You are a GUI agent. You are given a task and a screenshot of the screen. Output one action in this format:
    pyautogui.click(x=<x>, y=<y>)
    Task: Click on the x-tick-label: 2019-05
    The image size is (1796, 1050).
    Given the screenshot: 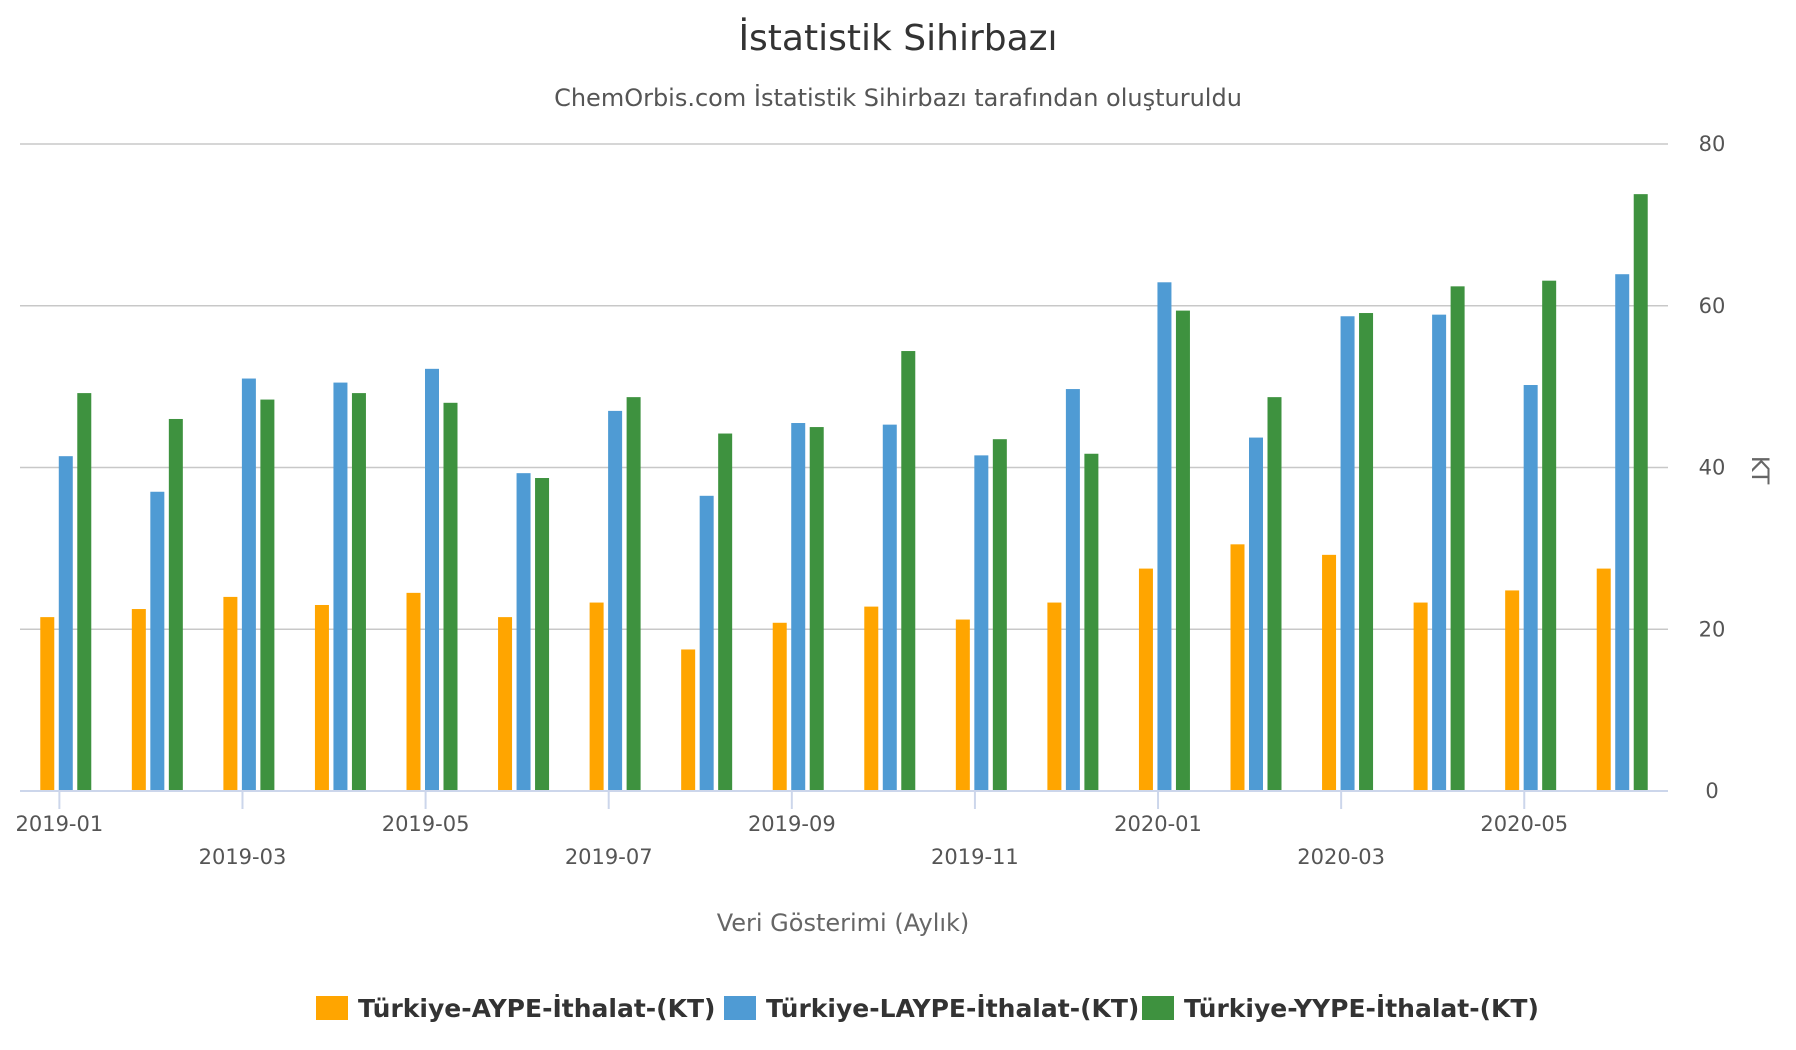 What is the action you would take?
    pyautogui.click(x=426, y=824)
    